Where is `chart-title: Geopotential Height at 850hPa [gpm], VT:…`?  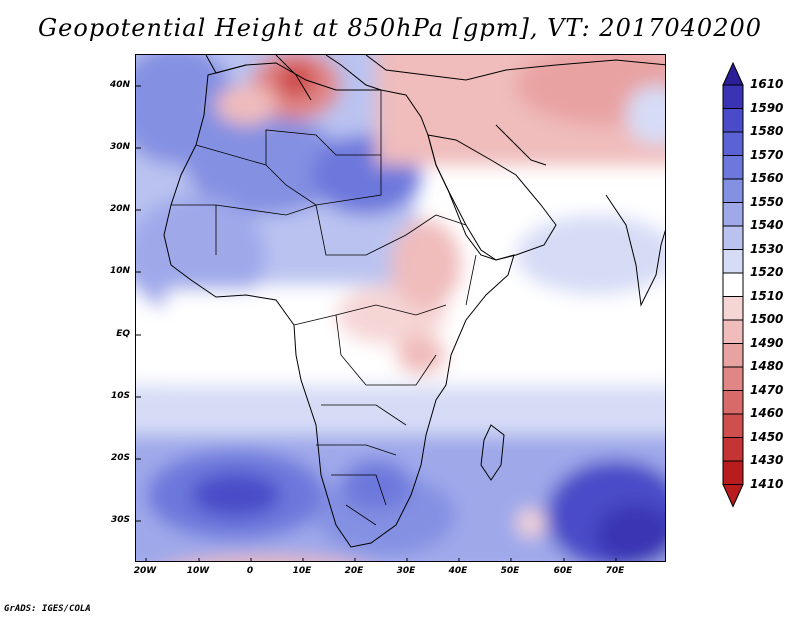
chart-title: Geopotential Height at 850hPa [gpm], VT:… is located at coordinates (400, 28).